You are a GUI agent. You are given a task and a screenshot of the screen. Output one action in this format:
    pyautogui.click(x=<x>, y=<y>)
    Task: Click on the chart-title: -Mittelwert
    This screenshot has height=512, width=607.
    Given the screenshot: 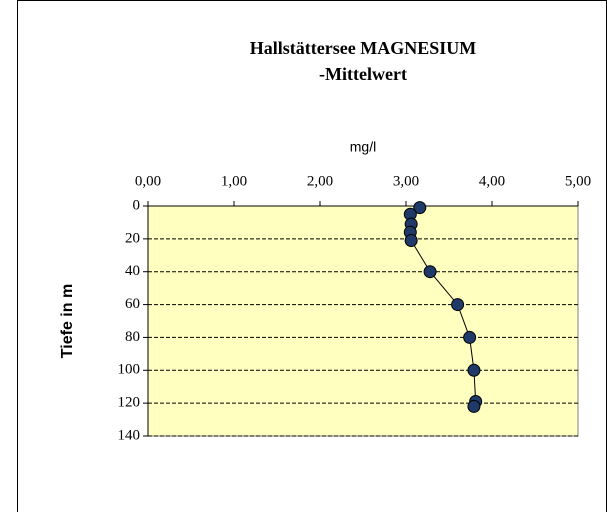 What is the action you would take?
    pyautogui.click(x=363, y=74)
    